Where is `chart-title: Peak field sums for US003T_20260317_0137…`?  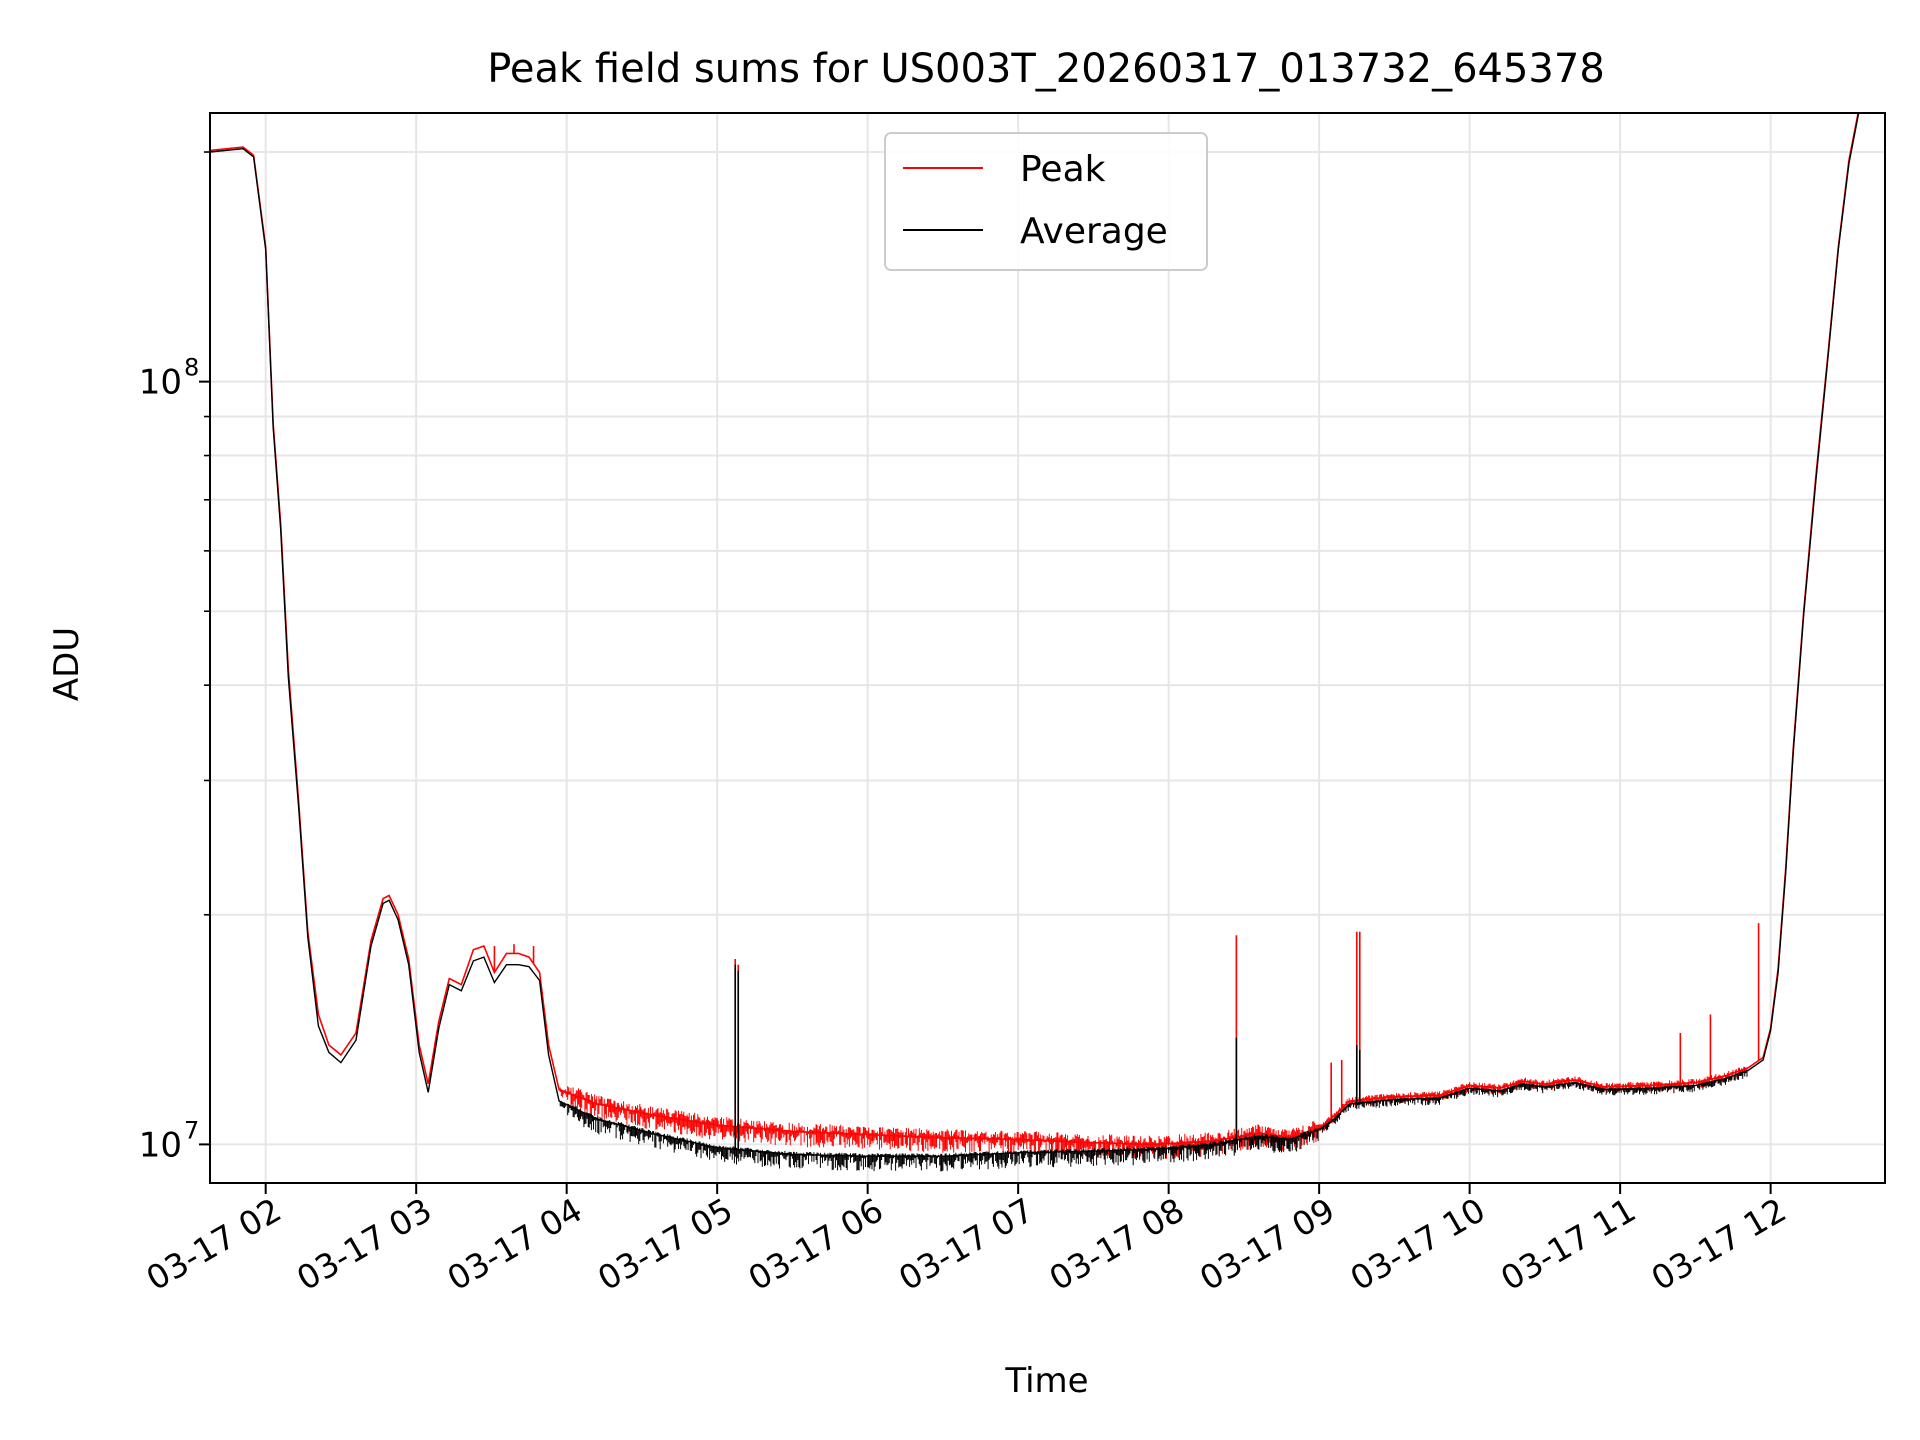
chart-title: Peak field sums for US003T_20260317_0137… is located at coordinates (1046, 69).